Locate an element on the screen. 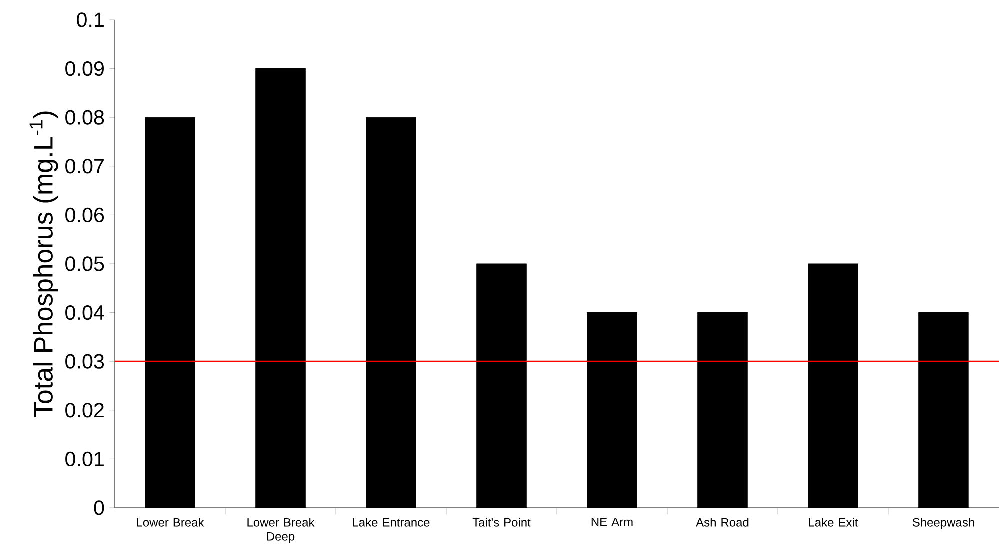 Image resolution: width=999 pixels, height=559 pixels. x-tick-label: Lake Exit is located at coordinates (833, 522).